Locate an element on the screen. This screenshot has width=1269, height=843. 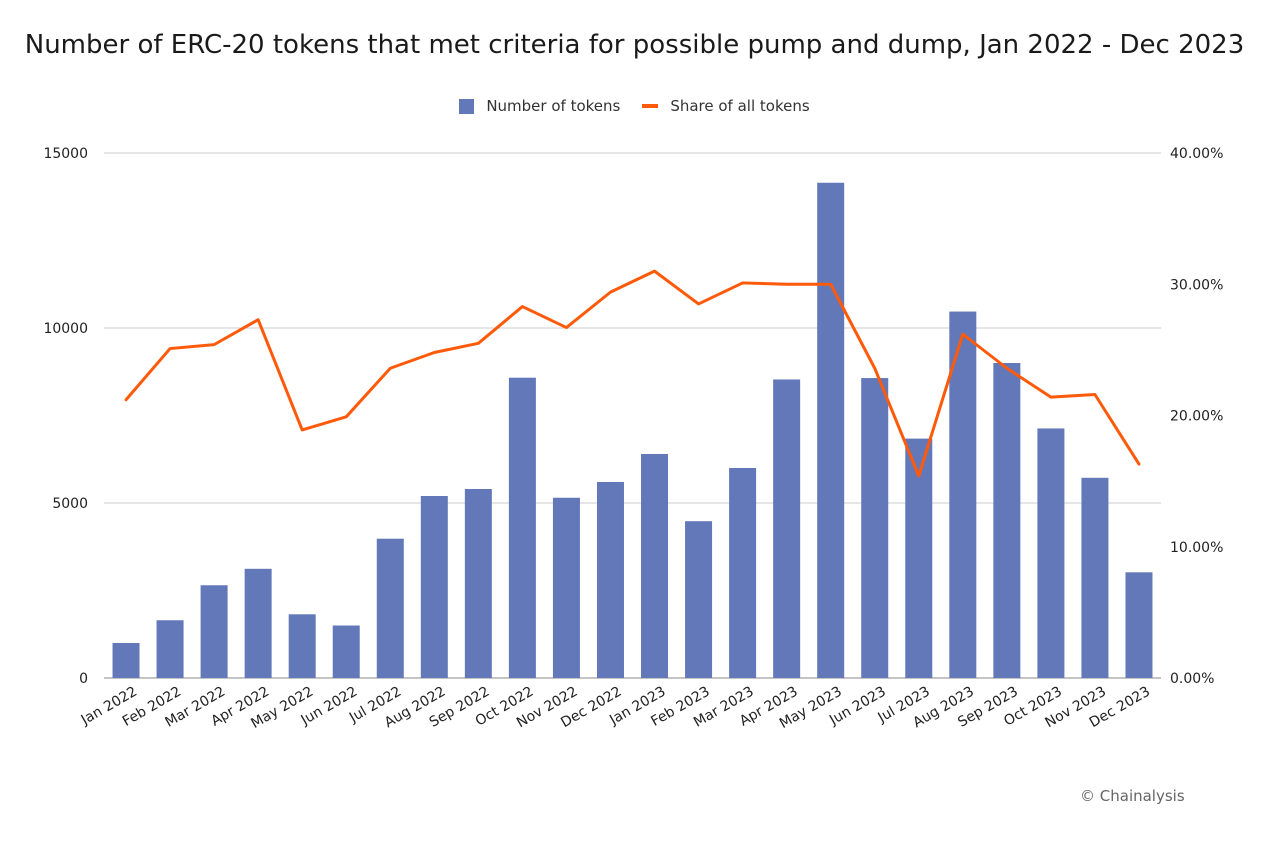
legend-label-share-of-all-tokens: Share of all tokens is located at coordinates (740, 106).